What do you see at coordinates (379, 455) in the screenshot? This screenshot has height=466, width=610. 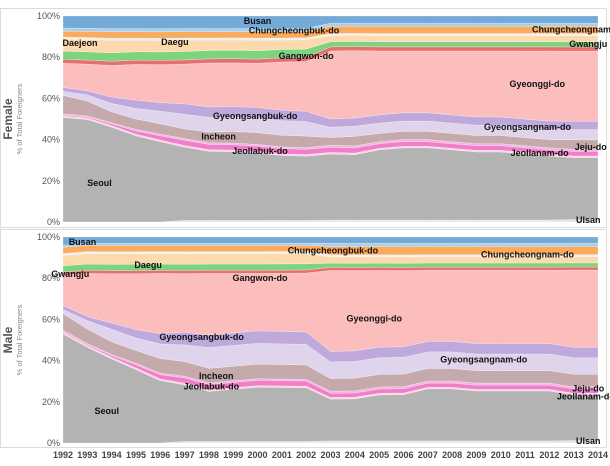 I see `x-tick-label: 2005` at bounding box center [379, 455].